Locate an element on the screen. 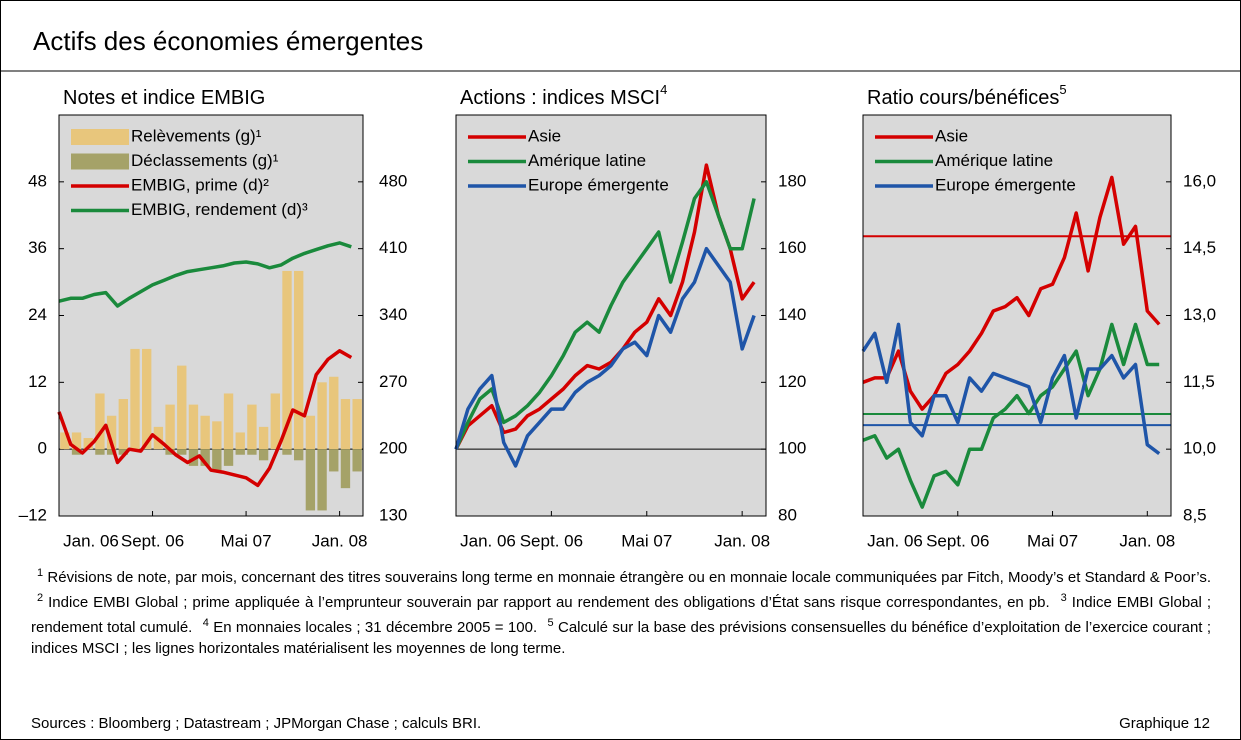 The width and height of the screenshot is (1241, 740). y-tick-label: 14,5 is located at coordinates (1199, 247).